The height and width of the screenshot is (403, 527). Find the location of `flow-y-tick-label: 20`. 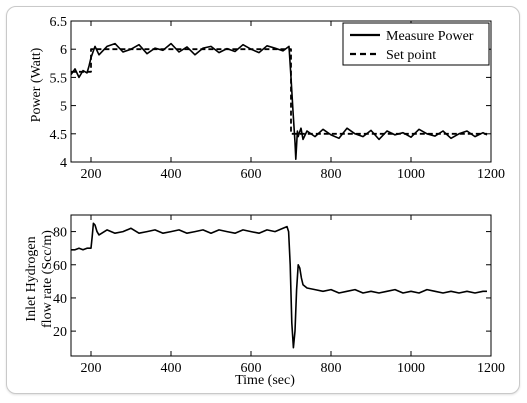

flow-y-tick-label: 20 is located at coordinates (60, 332).